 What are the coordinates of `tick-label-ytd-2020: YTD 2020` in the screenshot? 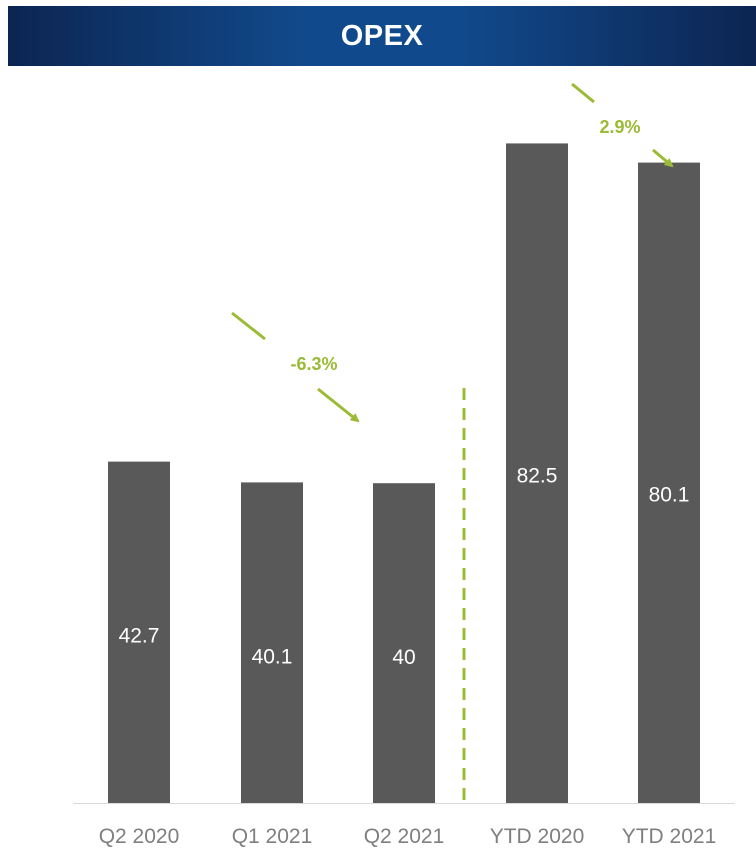 It's located at (537, 836).